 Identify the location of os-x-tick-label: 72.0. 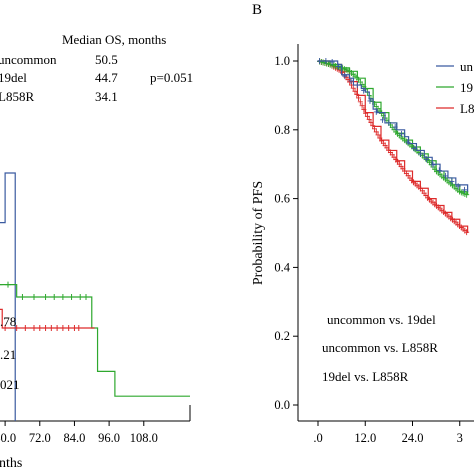
(40, 438).